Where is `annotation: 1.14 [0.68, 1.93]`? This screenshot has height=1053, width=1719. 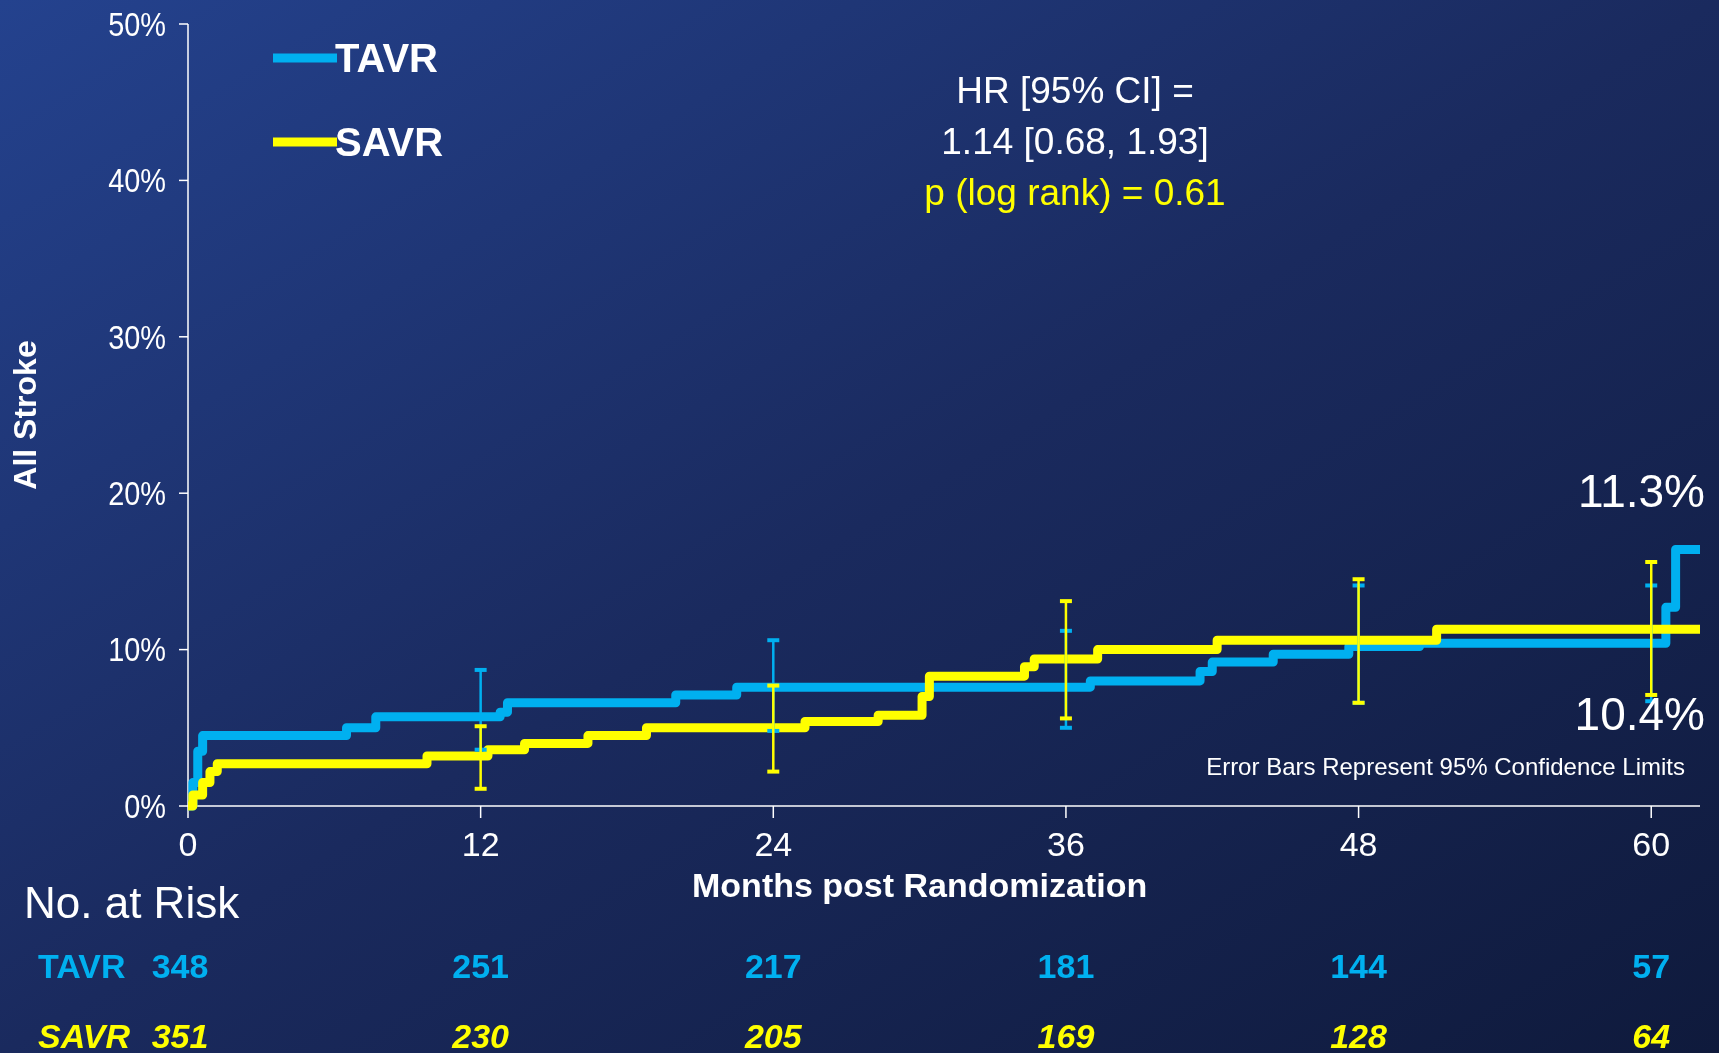 annotation: 1.14 [0.68, 1.93] is located at coordinates (1075, 141).